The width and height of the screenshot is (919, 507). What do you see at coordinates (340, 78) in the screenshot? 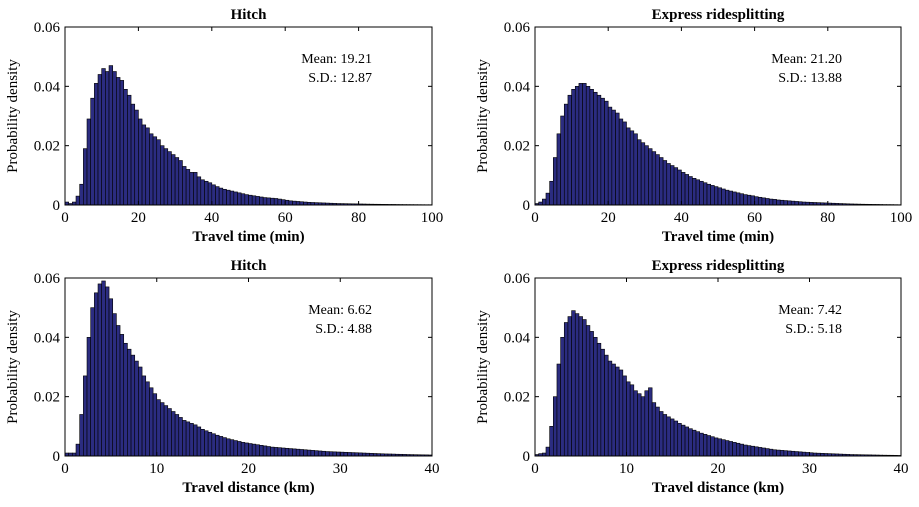
I see `sd-annotation: S.D.: 12.87` at bounding box center [340, 78].